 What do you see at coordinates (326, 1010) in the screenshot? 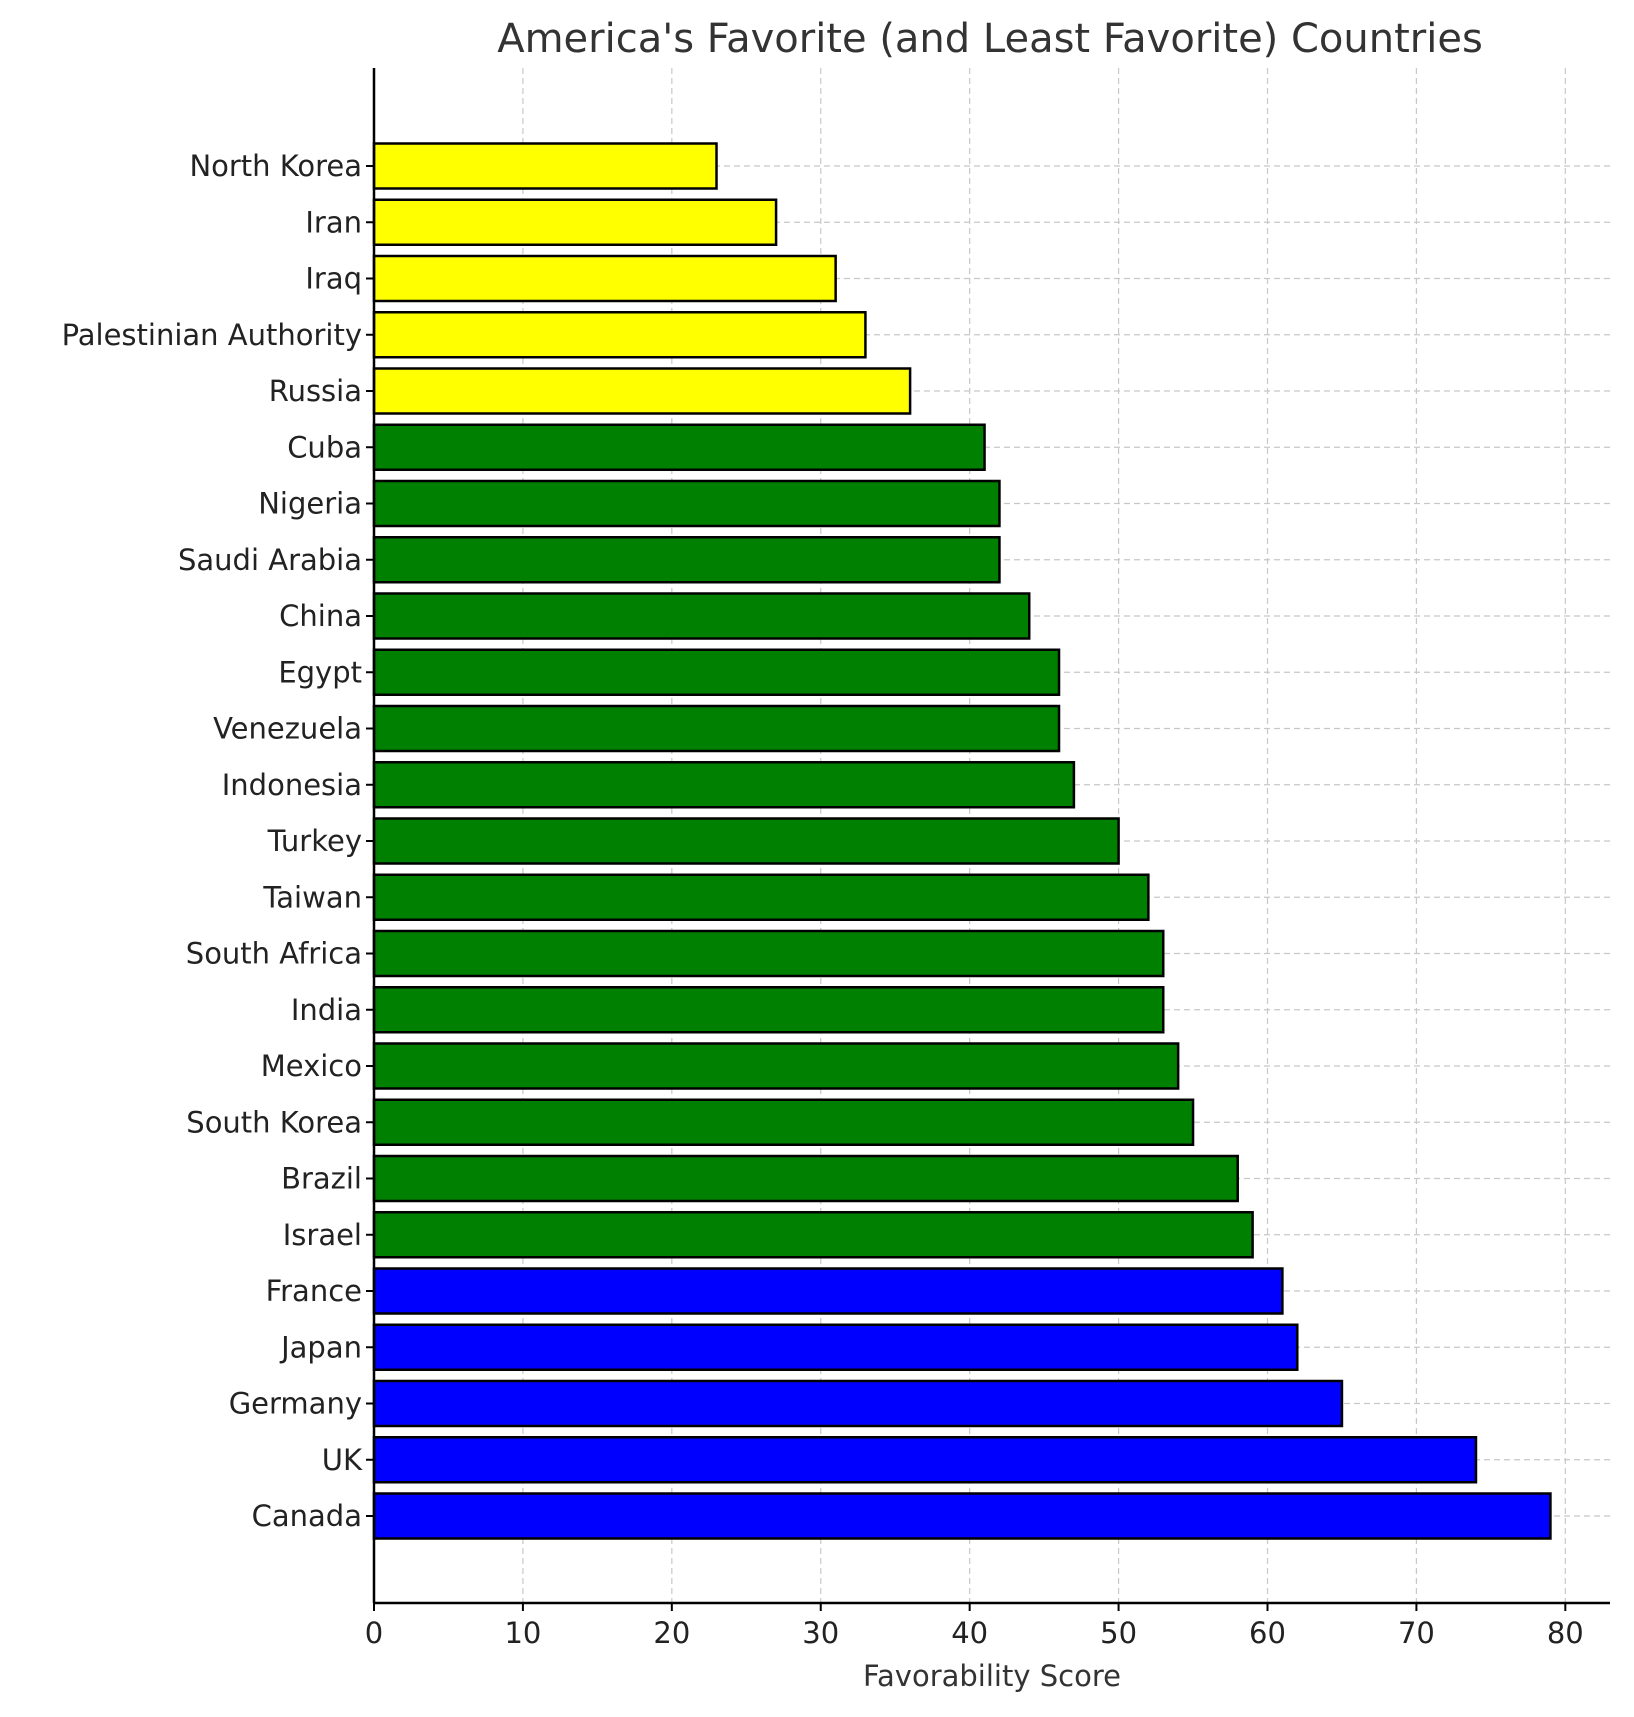
I see `y-tick-label: India` at bounding box center [326, 1010].